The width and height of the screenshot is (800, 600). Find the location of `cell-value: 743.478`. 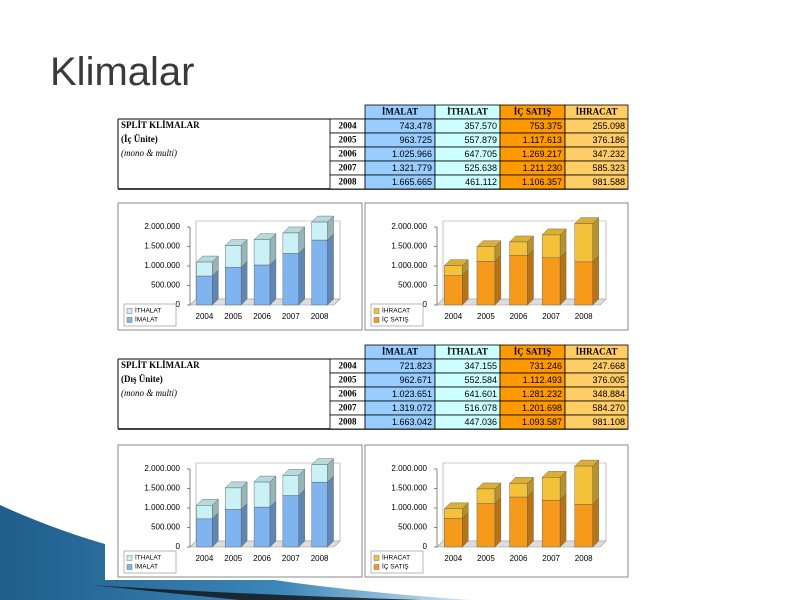

cell-value: 743.478 is located at coordinates (415, 126).